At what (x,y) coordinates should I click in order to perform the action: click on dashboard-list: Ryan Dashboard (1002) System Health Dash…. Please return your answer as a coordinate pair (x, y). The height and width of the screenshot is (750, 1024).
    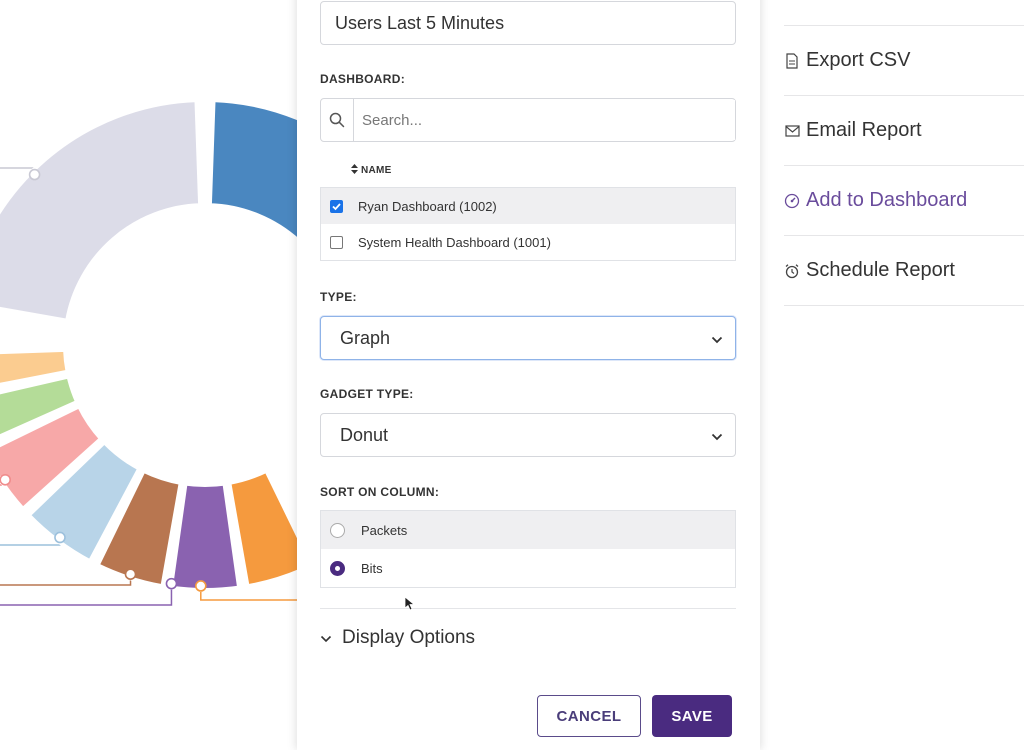
    Looking at the image, I should click on (528, 224).